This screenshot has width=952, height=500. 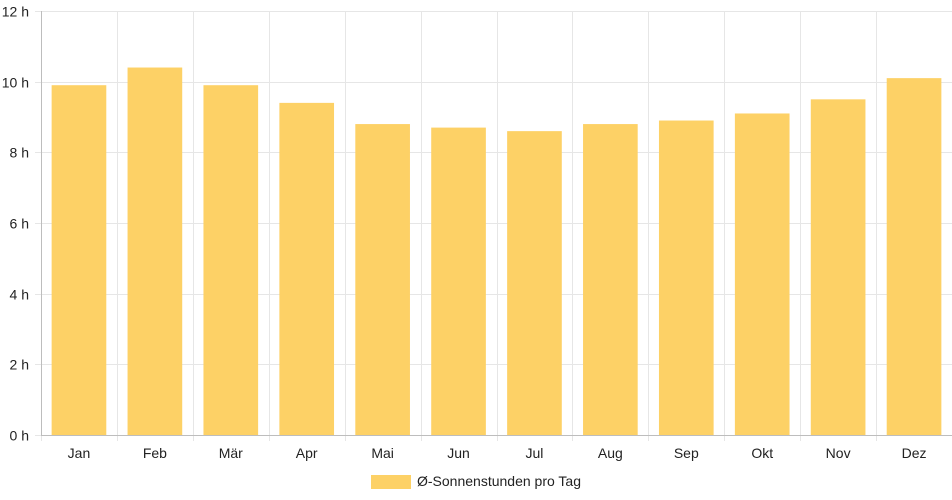 I want to click on bar-Feb, so click(x=155, y=251).